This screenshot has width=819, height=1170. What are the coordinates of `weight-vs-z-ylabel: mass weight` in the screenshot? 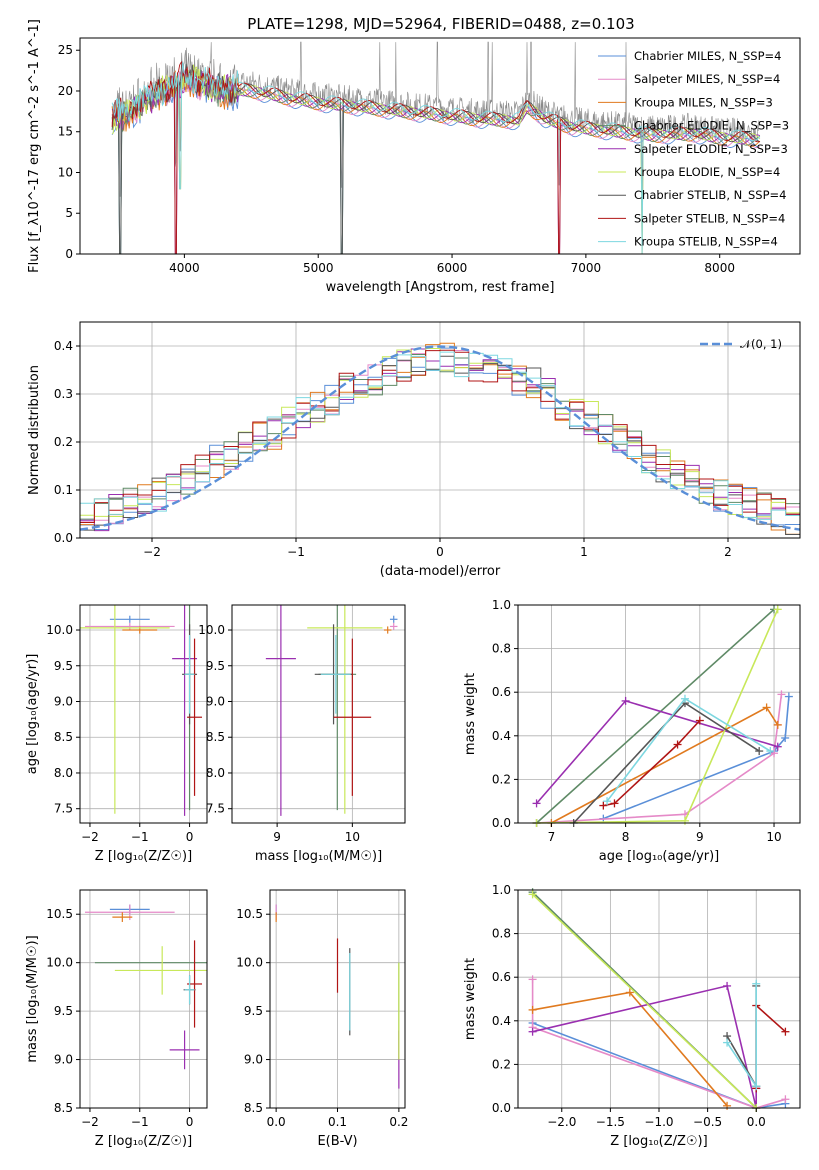 It's located at (470, 999).